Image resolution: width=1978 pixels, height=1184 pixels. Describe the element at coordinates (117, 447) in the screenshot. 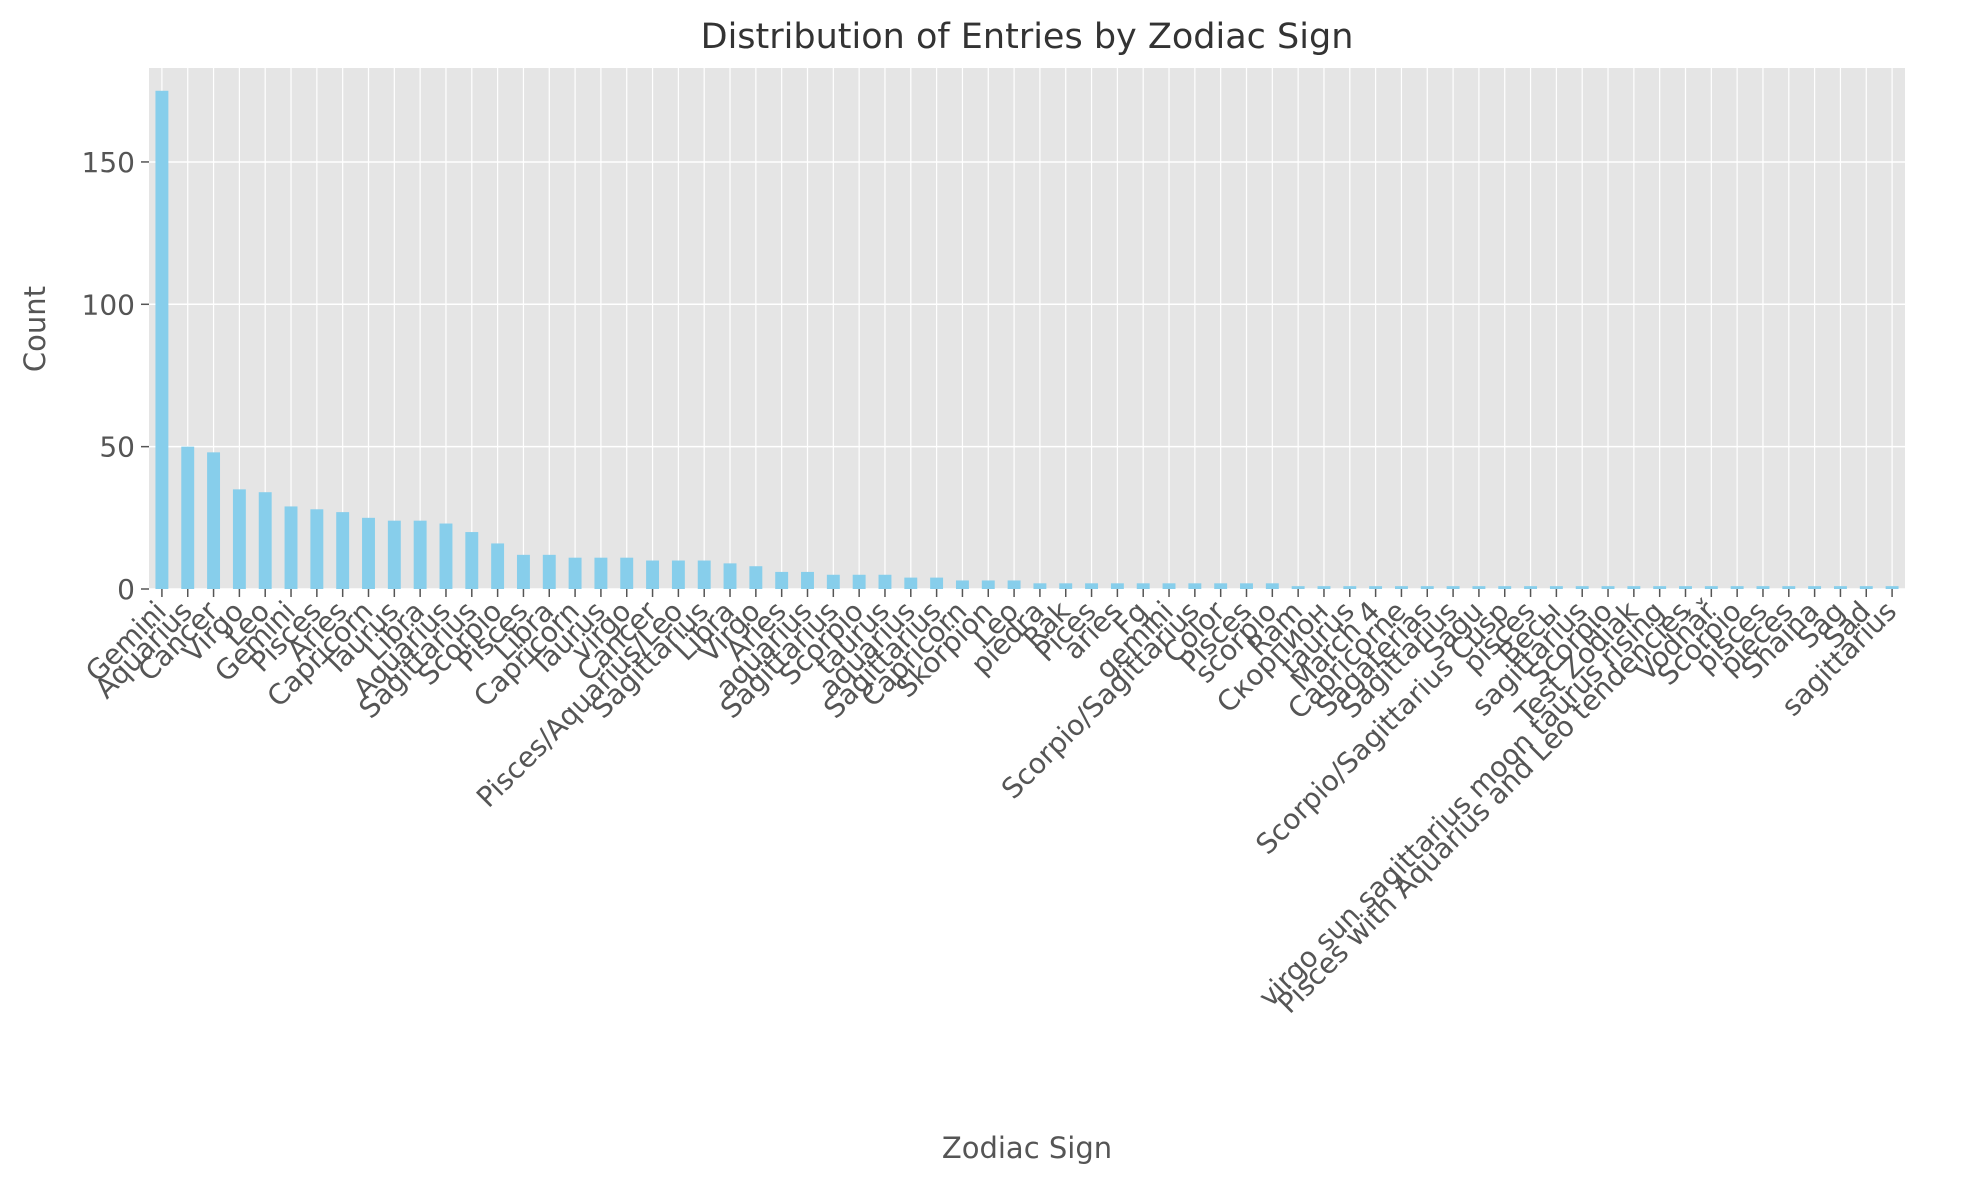

I see `y-tick-label: 50` at that location.